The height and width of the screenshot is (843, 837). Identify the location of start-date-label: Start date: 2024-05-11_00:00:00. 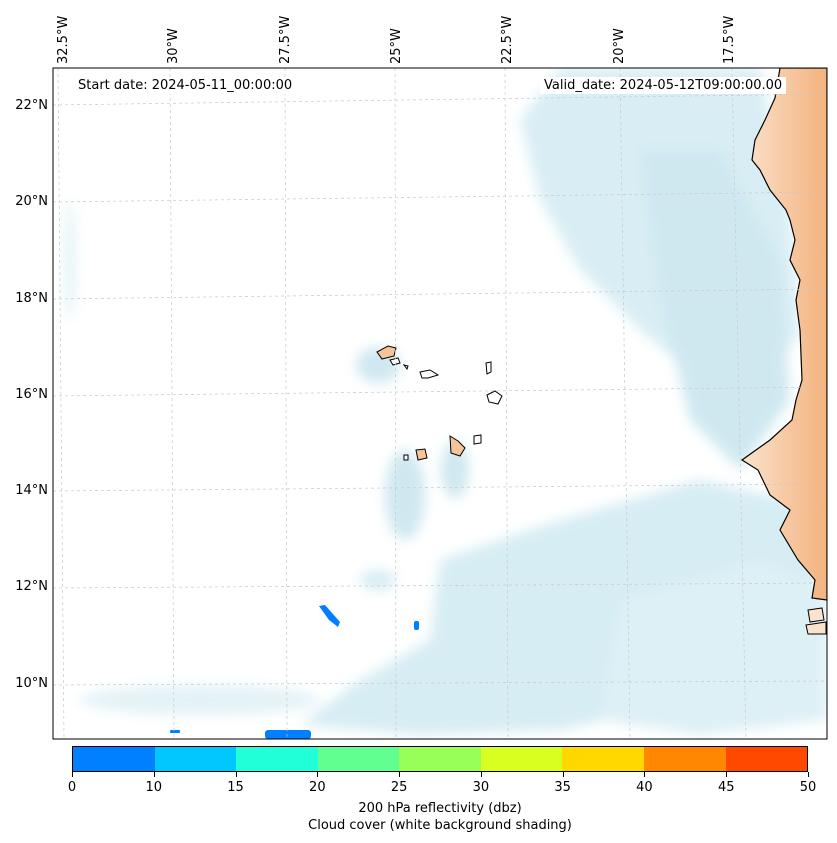
(185, 85).